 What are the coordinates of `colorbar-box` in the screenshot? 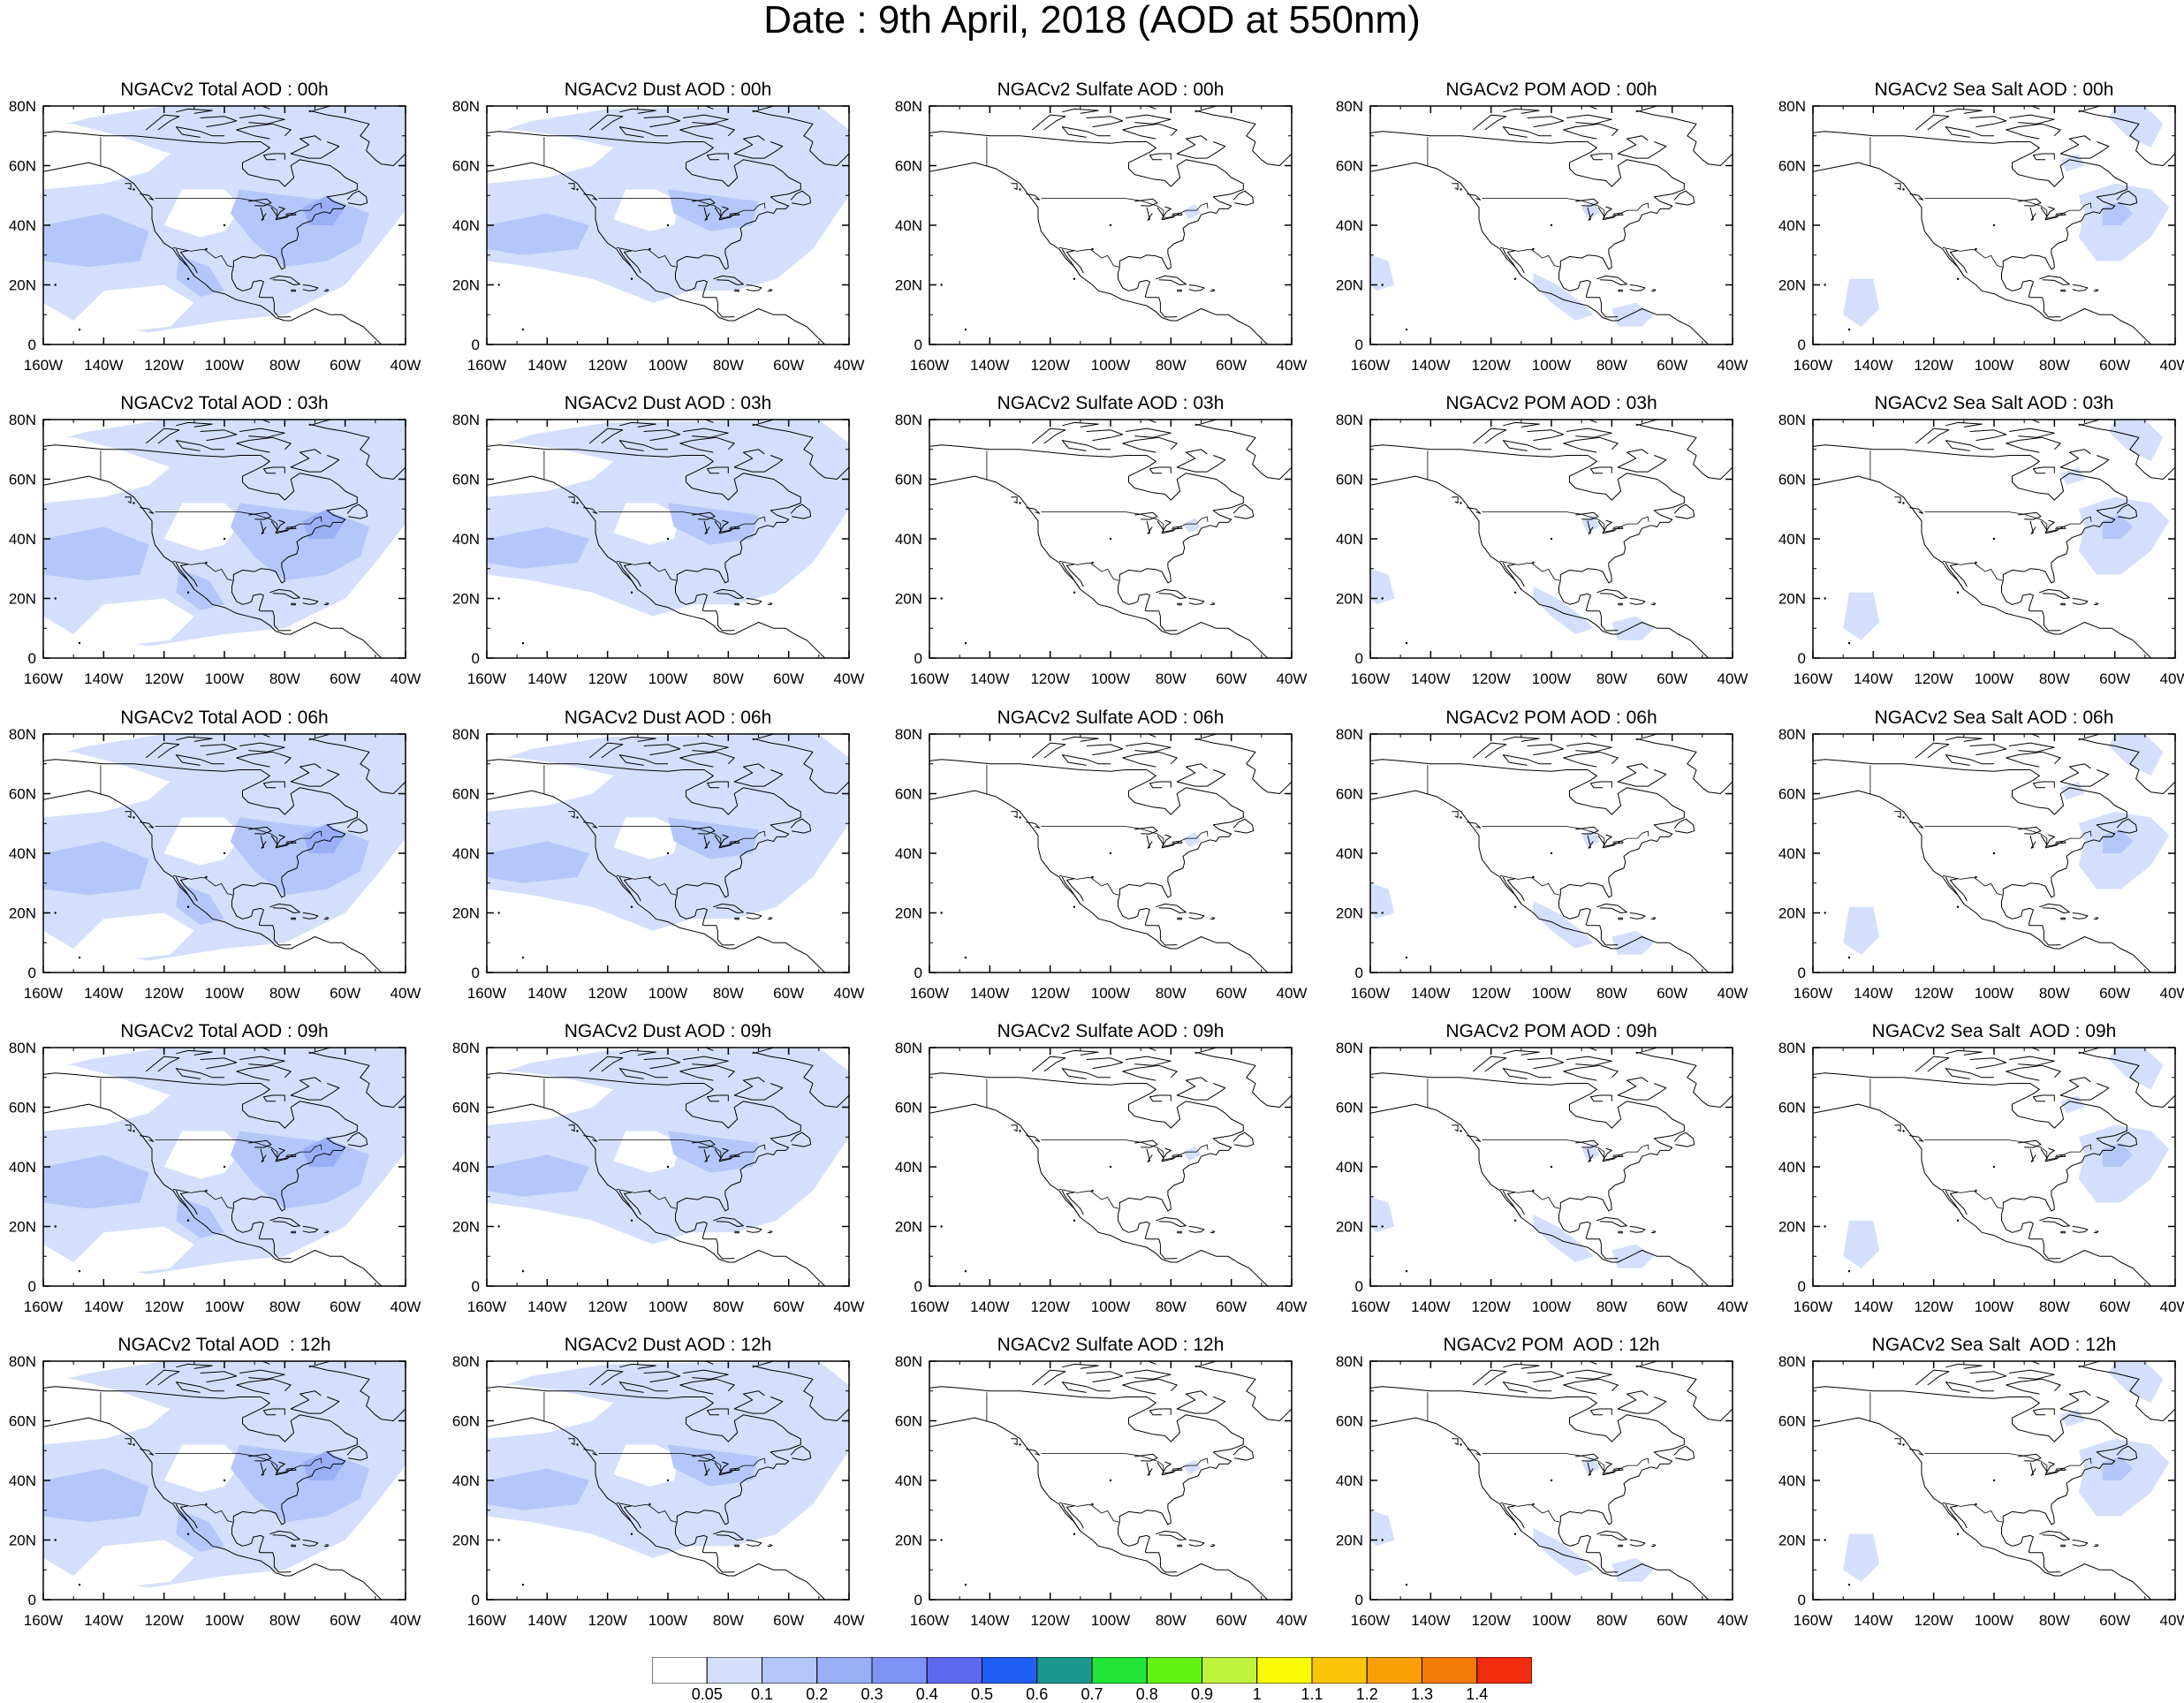 It's located at (1394, 1670).